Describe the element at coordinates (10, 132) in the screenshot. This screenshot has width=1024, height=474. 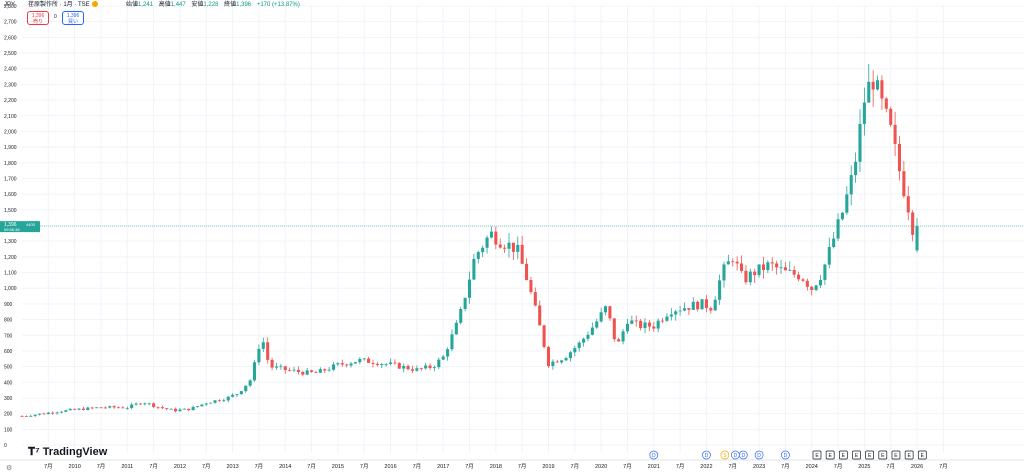
I see `y-tick-label: 2,000` at that location.